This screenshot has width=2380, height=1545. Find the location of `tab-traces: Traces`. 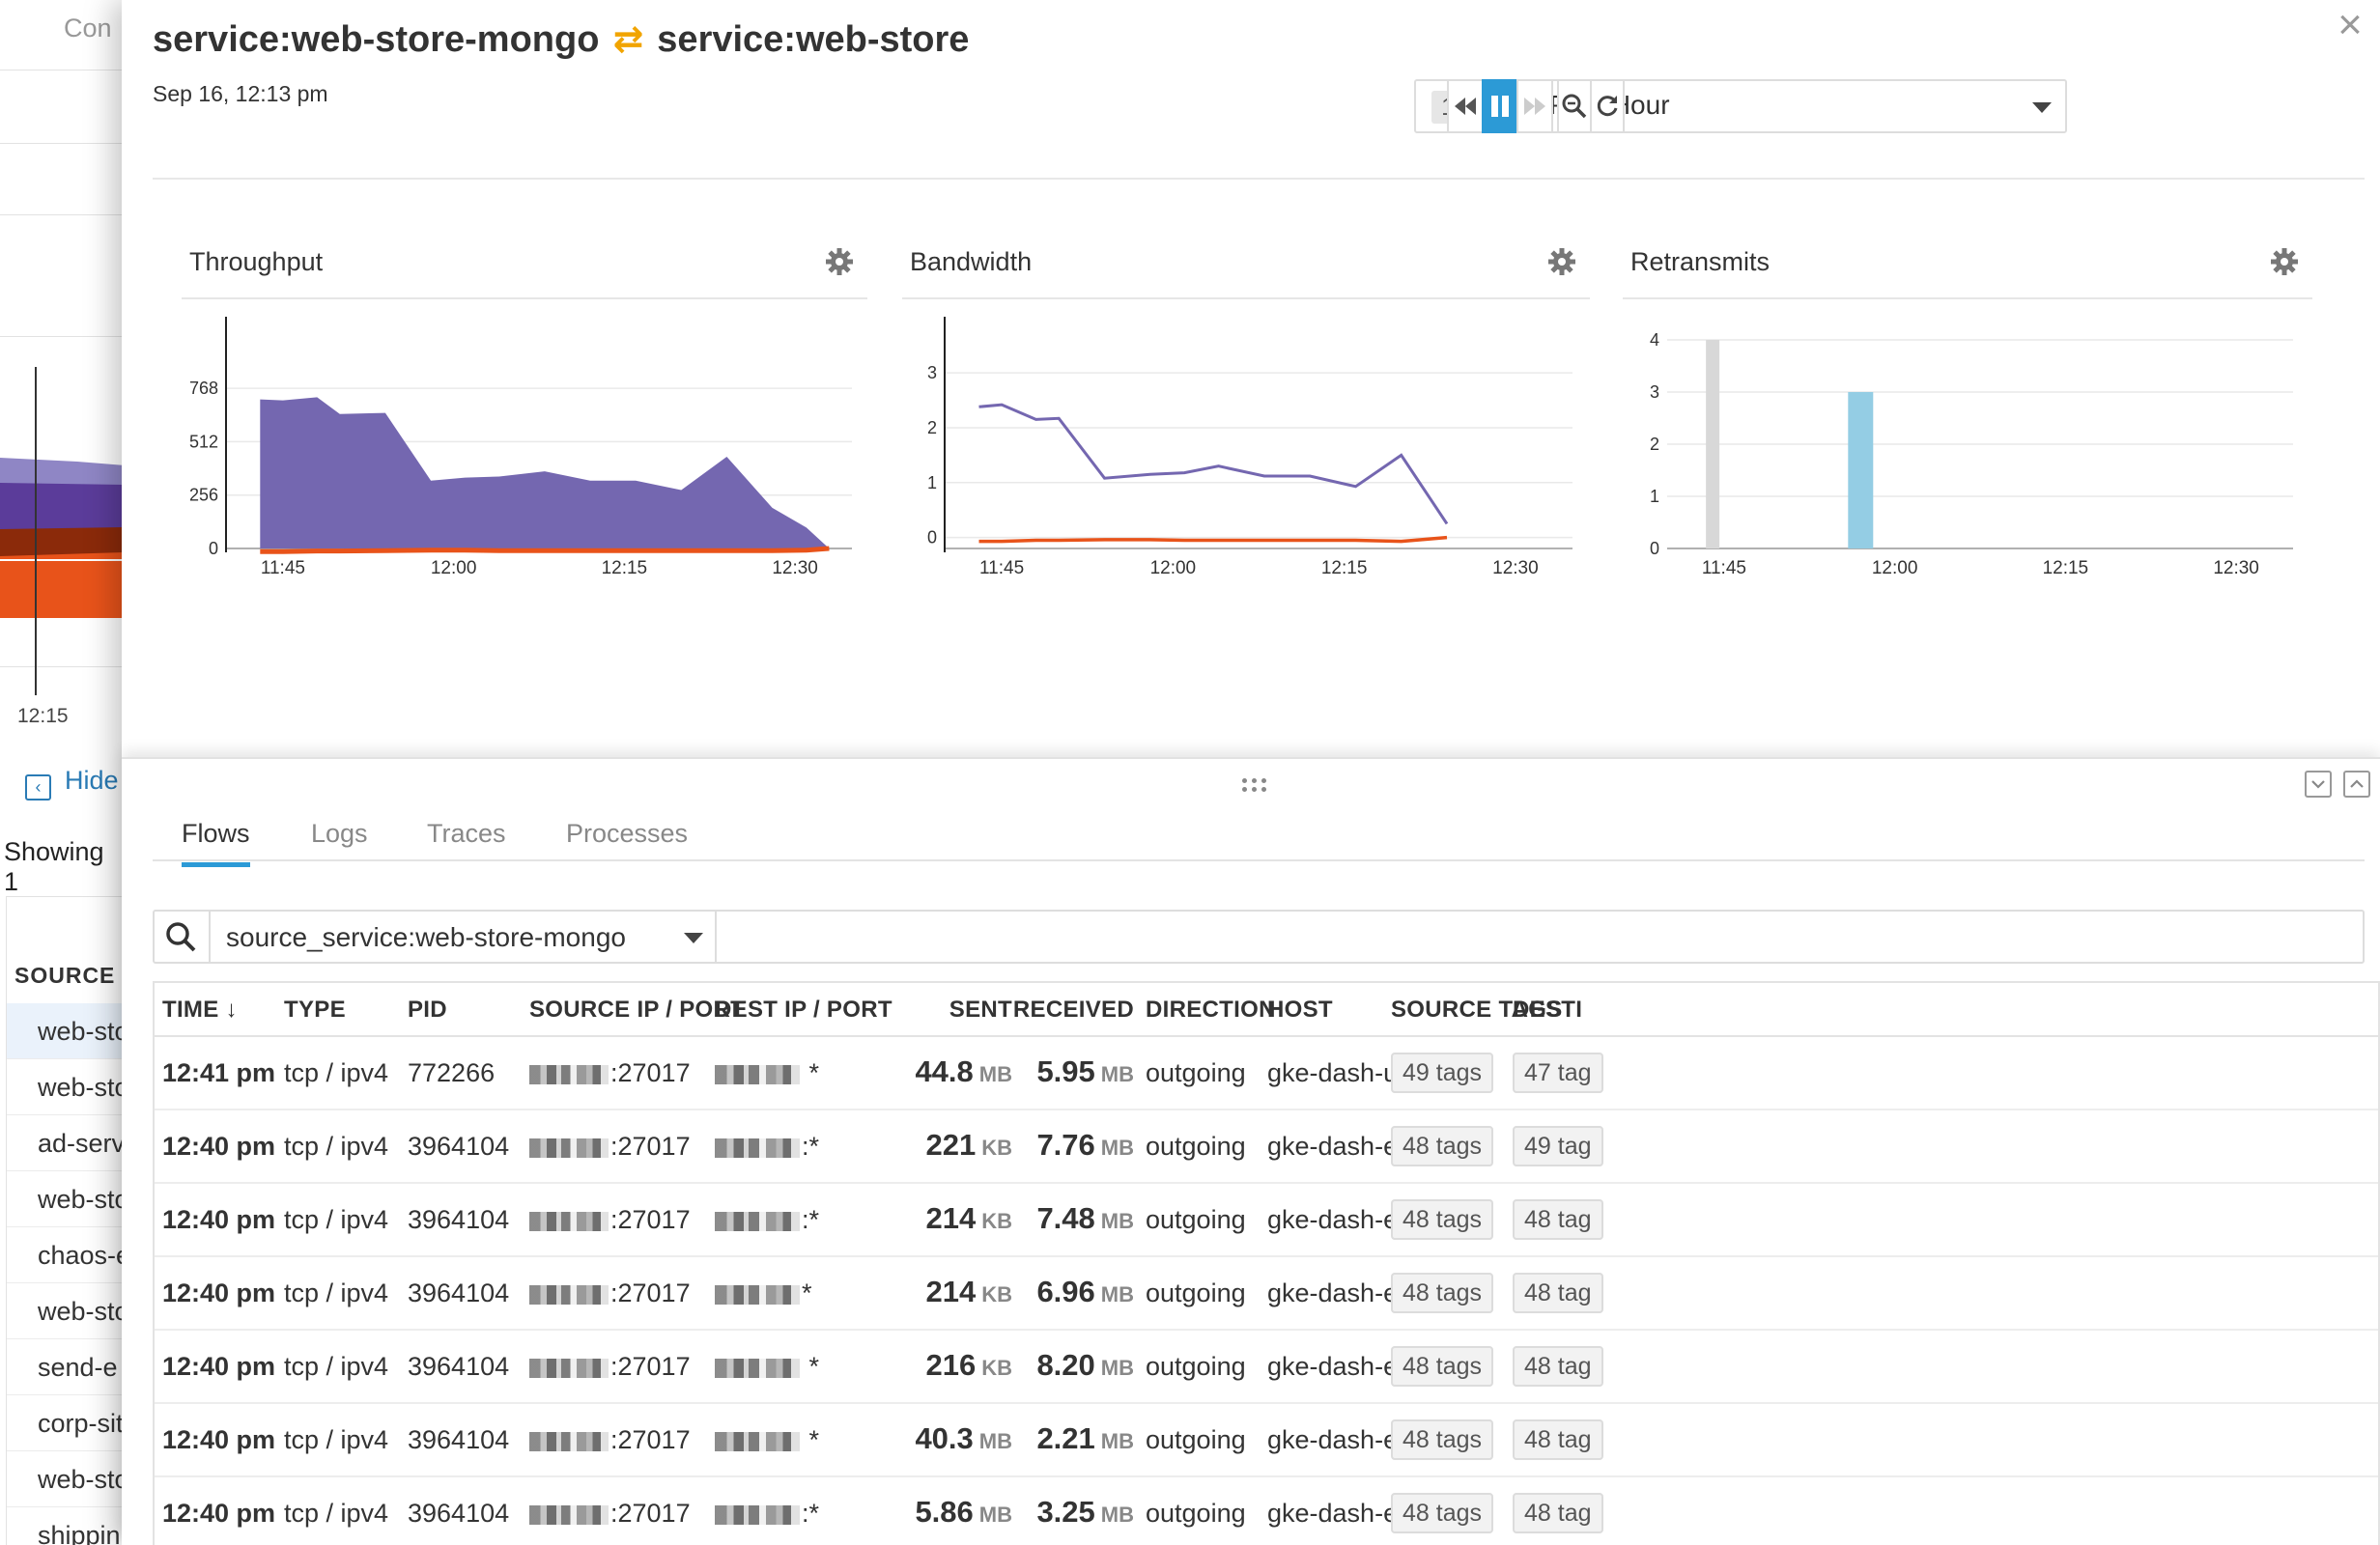

tab-traces: Traces is located at coordinates (467, 833).